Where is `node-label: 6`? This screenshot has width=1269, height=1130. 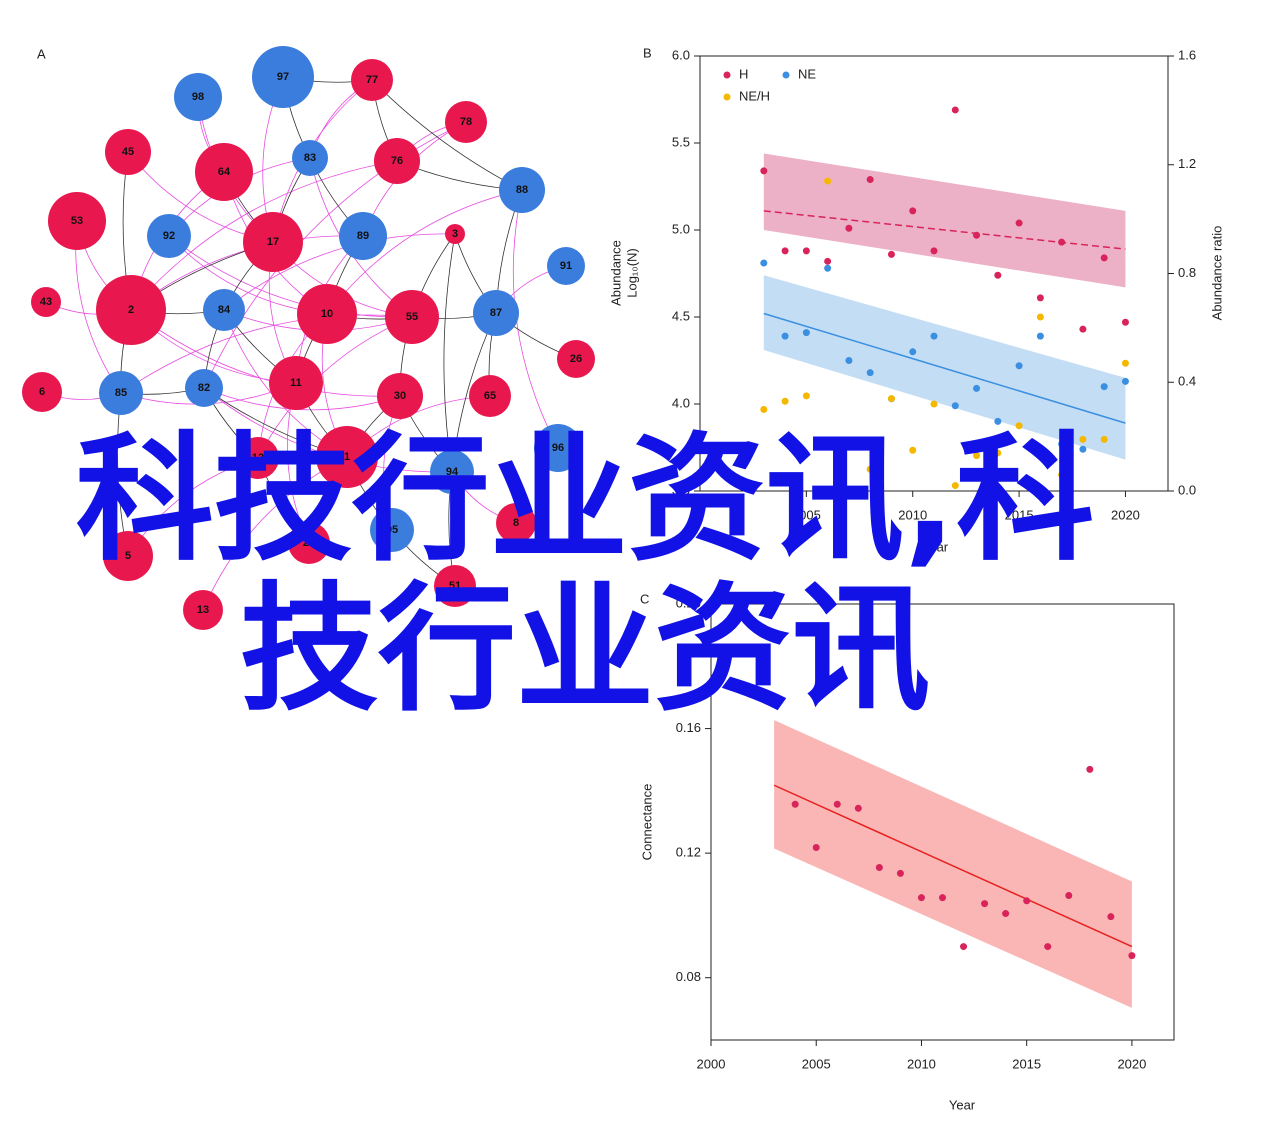 node-label: 6 is located at coordinates (42, 392).